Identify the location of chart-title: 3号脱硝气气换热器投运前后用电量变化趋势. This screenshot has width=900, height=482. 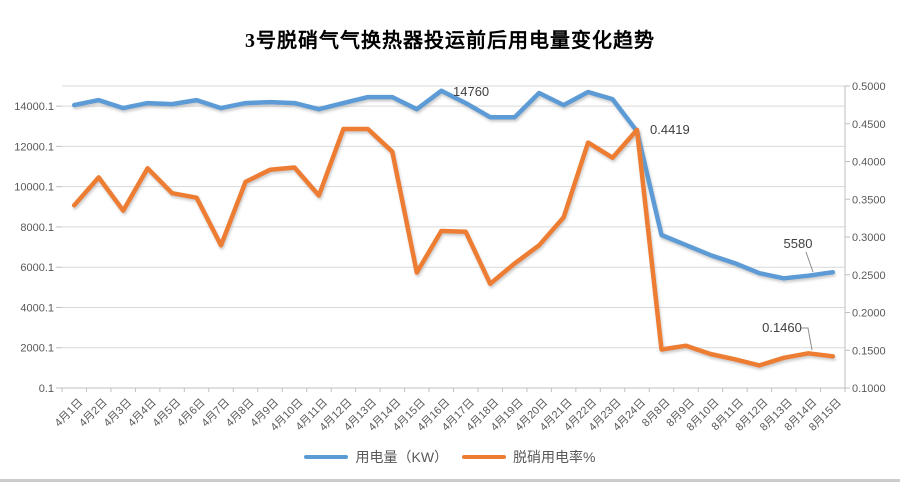
(450, 41).